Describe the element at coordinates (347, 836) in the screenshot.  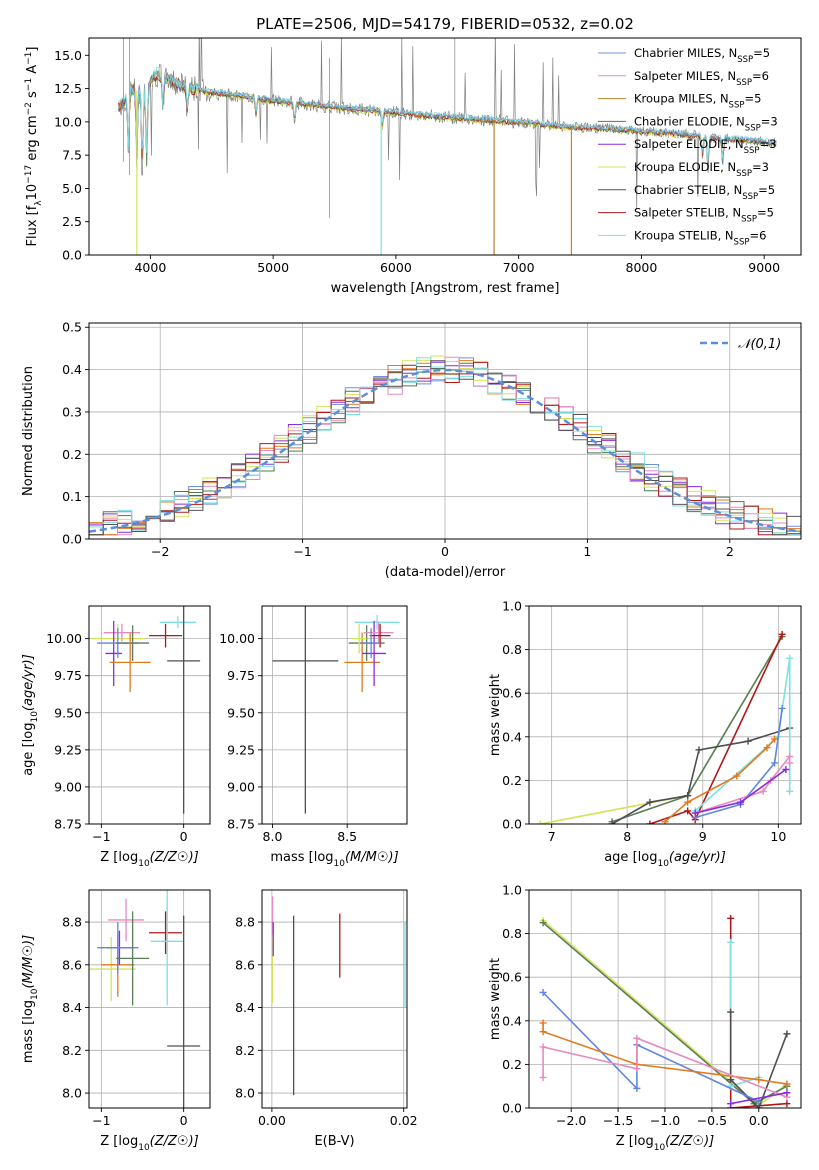
I see `x-tick-label: 8.5` at that location.